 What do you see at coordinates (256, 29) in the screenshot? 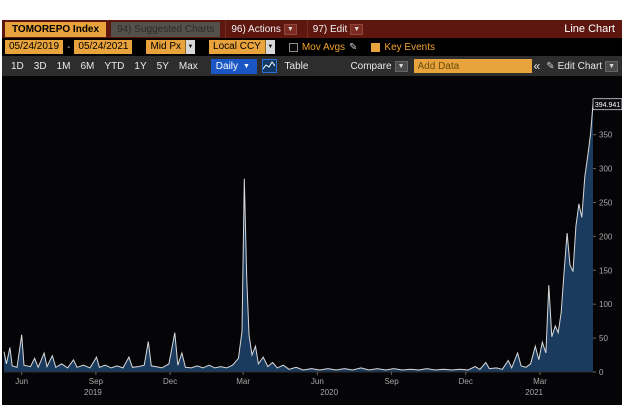
I see `actions-menu-label: 96) Actions` at bounding box center [256, 29].